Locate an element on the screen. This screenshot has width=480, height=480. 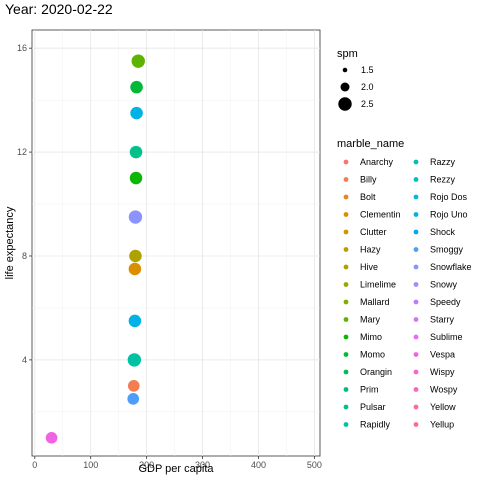
y-tick-label: 8 is located at coordinates (24, 256).